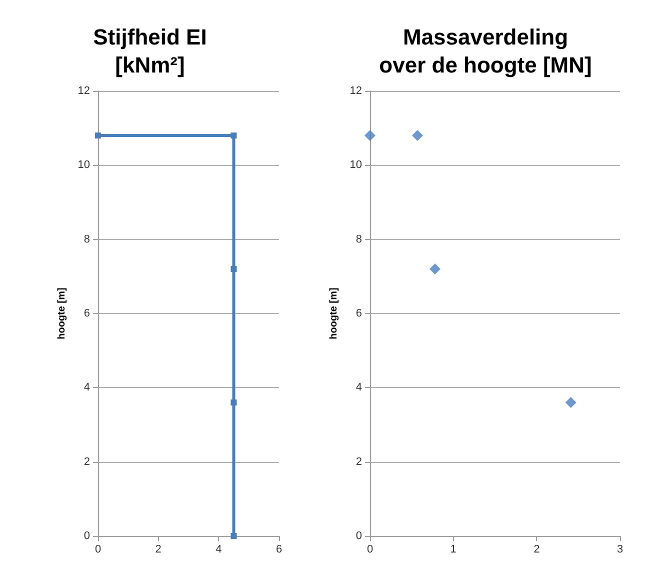 The image size is (671, 568). What do you see at coordinates (620, 550) in the screenshot?
I see `x-tick-label: 3` at bounding box center [620, 550].